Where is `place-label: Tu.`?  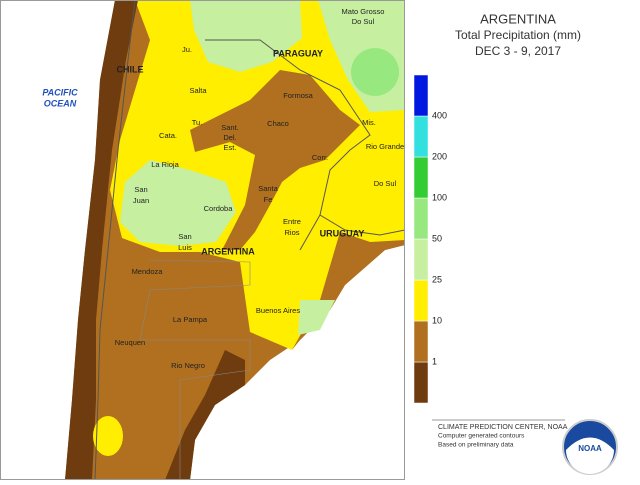 place-label: Tu. is located at coordinates (197, 122).